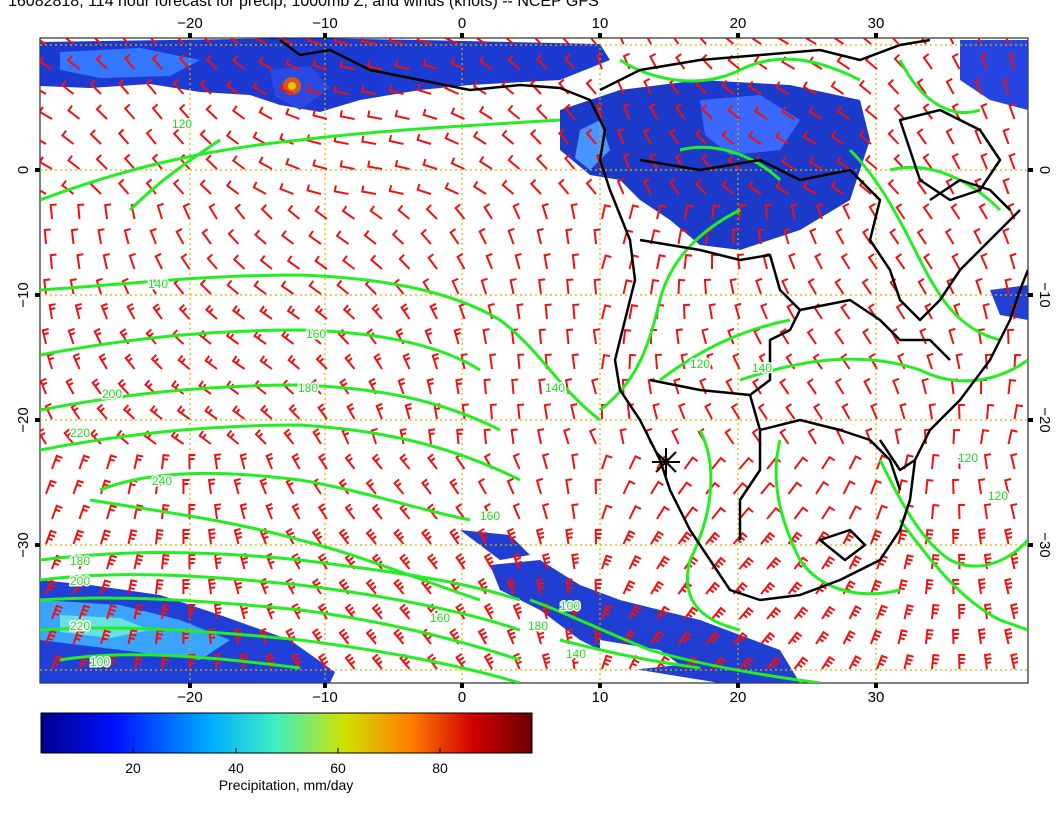 This screenshot has width=1056, height=816. Describe the element at coordinates (462, 697) in the screenshot. I see `lon-tick-label: 0` at that location.